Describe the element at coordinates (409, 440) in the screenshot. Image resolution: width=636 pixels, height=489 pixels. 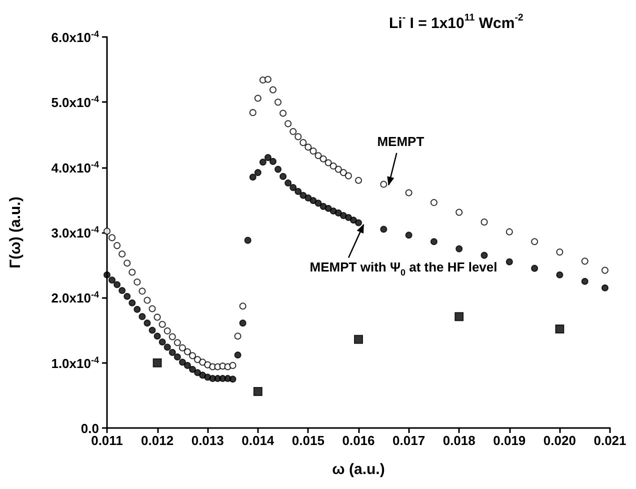
I see `x-tick-label: 0.017` at that location.